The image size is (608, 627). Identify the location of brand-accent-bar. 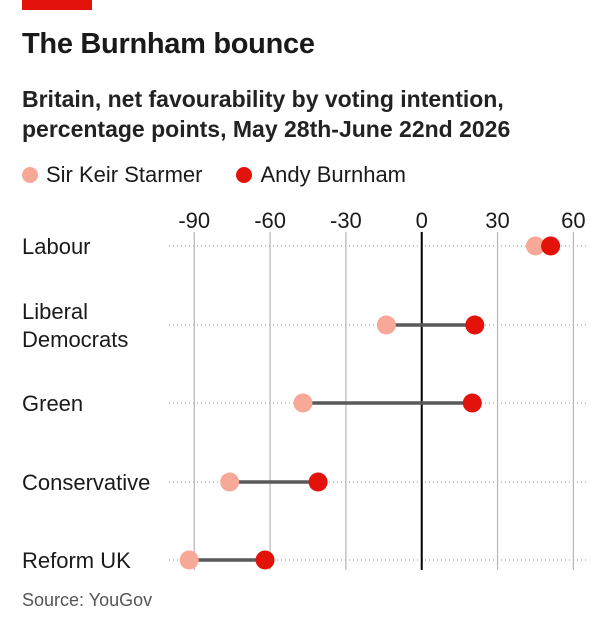
(57, 5).